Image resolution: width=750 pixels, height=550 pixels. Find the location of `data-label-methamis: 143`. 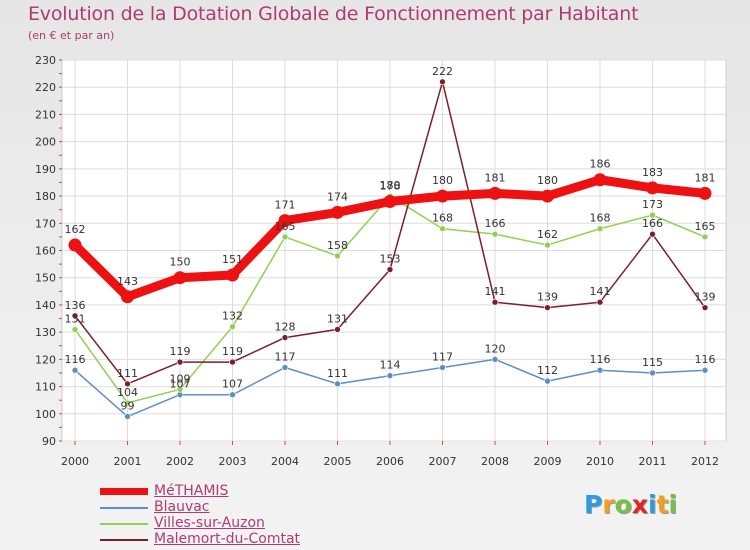

data-label-methamis: 143 is located at coordinates (127, 281).